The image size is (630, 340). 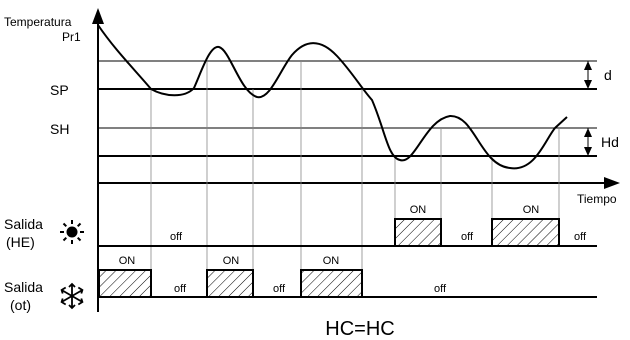 What do you see at coordinates (71, 37) in the screenshot?
I see `y-axis-label-line2: Pr1` at bounding box center [71, 37].